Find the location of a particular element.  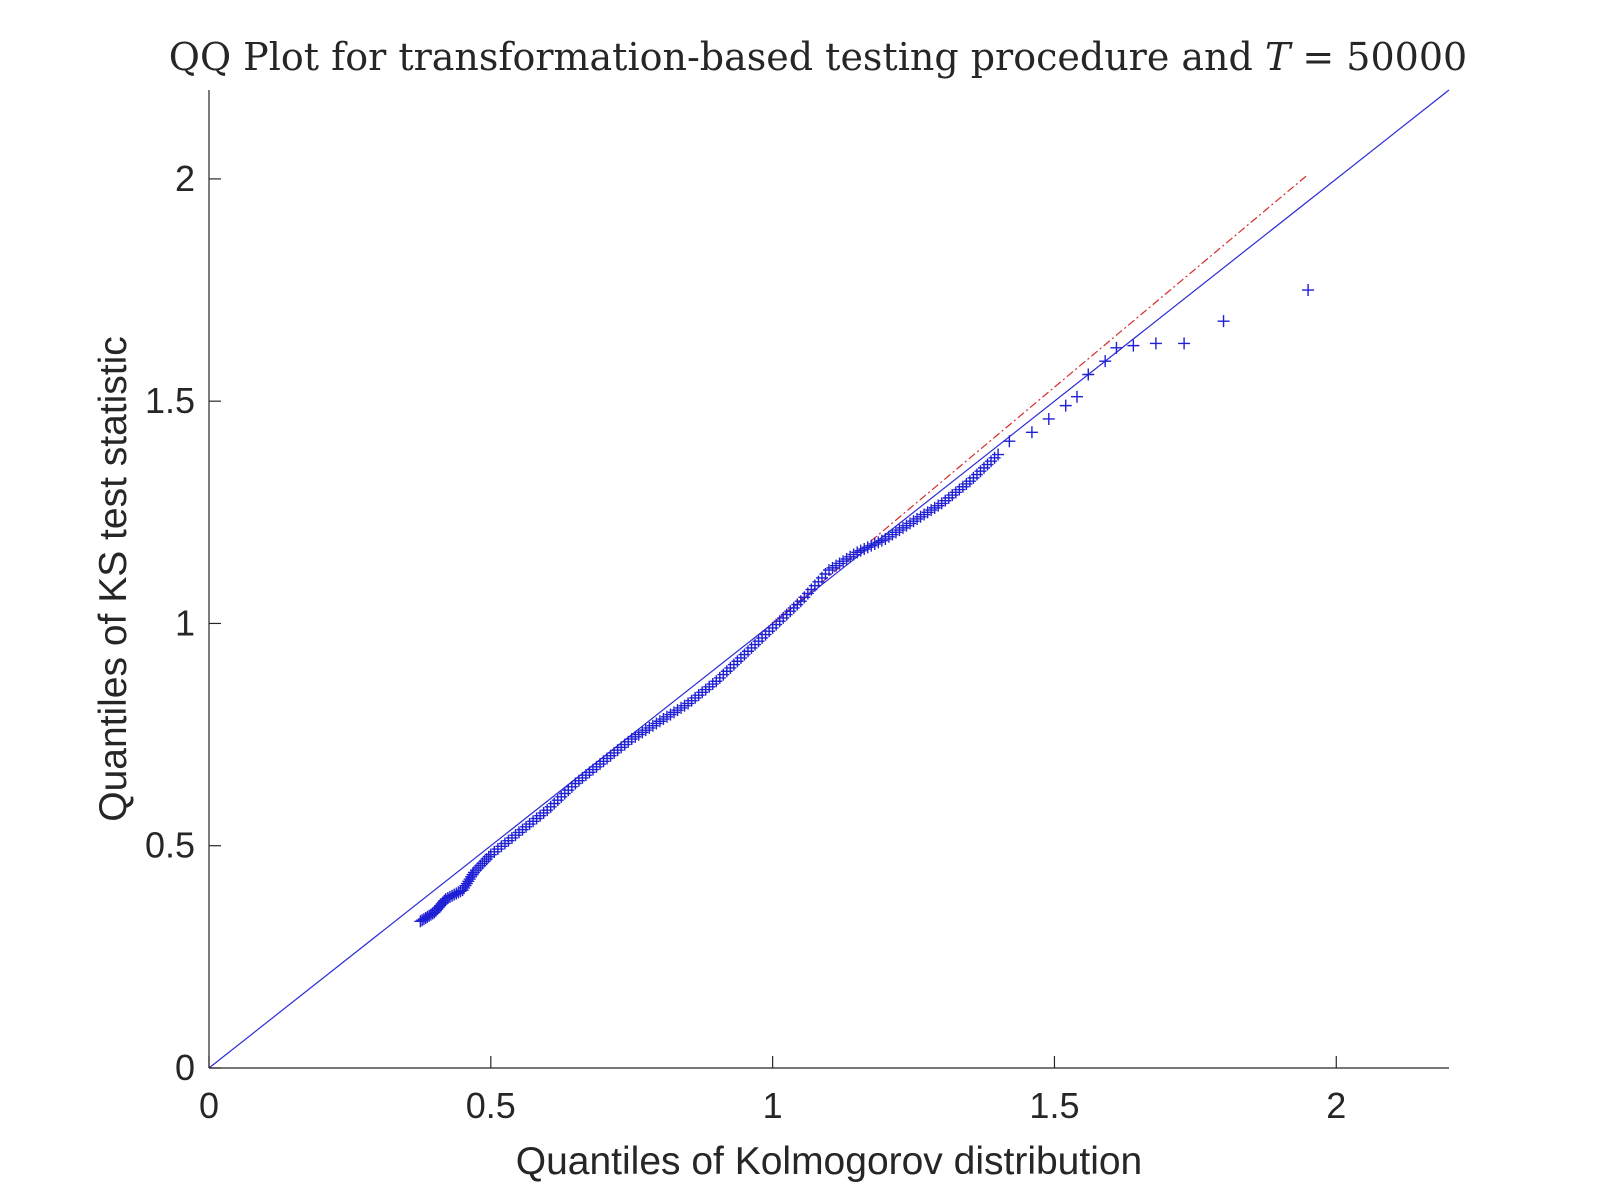

y-tick-label-2: 1 is located at coordinates (185, 622).